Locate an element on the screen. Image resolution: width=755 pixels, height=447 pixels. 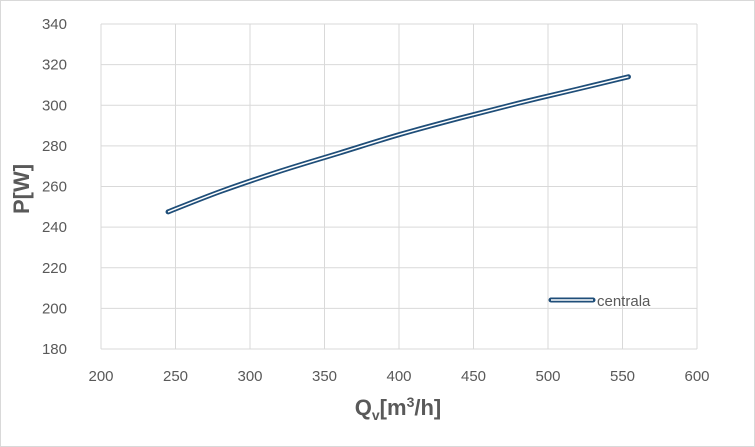
x-tick-label: 550 is located at coordinates (622, 376).